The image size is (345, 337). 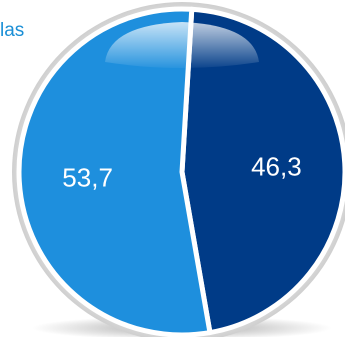 I want to click on legend-text-fragment: las, so click(x=12, y=30).